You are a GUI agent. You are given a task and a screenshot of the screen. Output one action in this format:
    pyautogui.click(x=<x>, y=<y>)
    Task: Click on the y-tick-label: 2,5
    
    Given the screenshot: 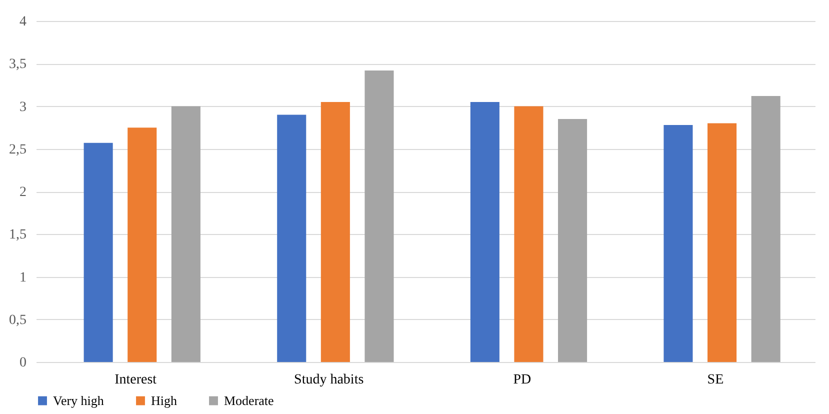 What is the action you would take?
    pyautogui.click(x=17, y=150)
    